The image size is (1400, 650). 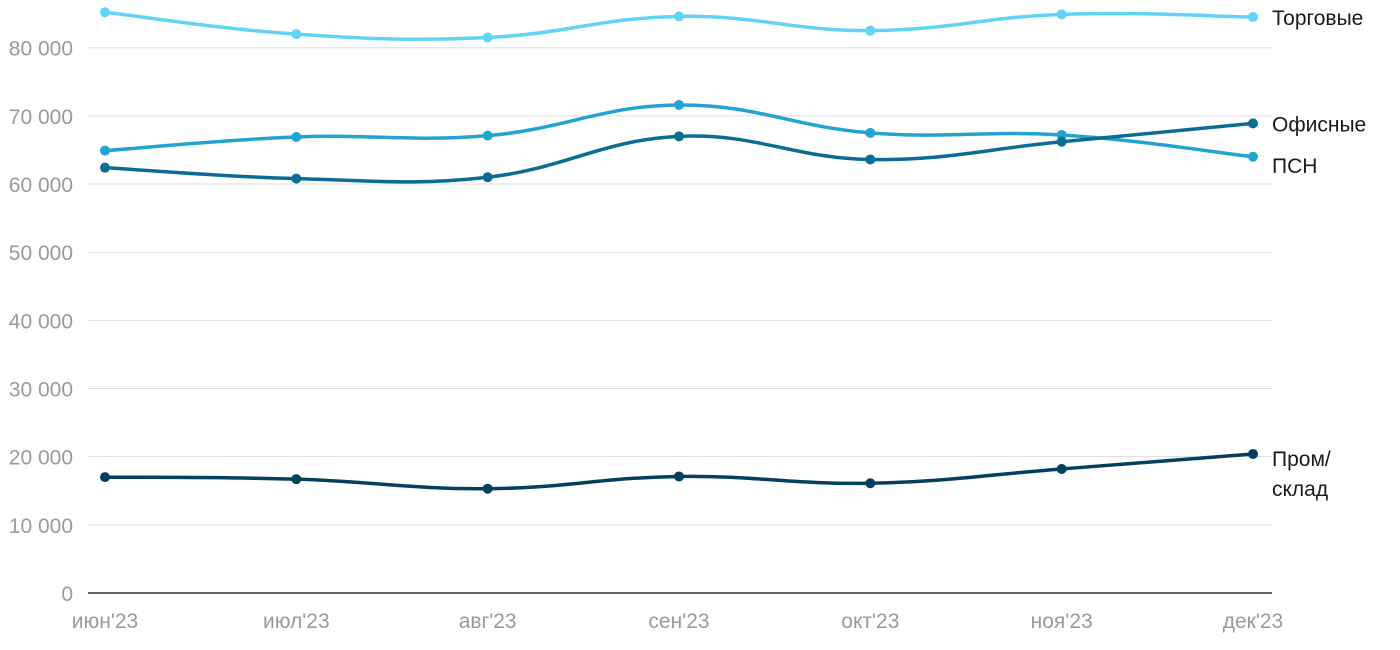 I want to click on series-label: ПСН, so click(x=1294, y=166).